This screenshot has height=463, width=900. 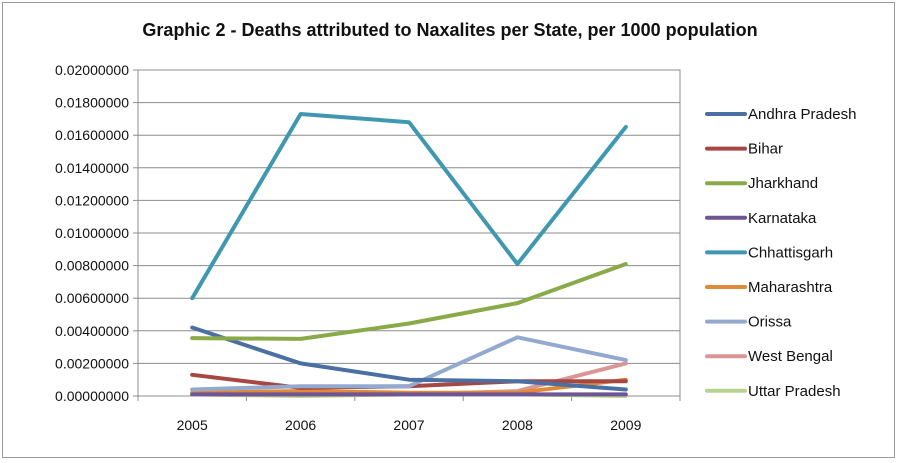 I want to click on x-tick-label: 2006, so click(x=300, y=425).